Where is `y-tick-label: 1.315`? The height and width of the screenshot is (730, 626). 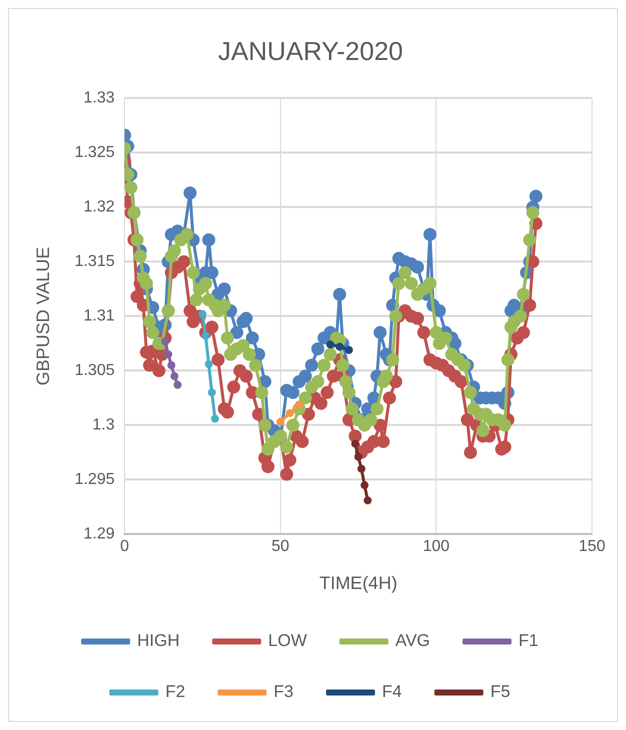
y-tick-label: 1.315 is located at coordinates (94, 261).